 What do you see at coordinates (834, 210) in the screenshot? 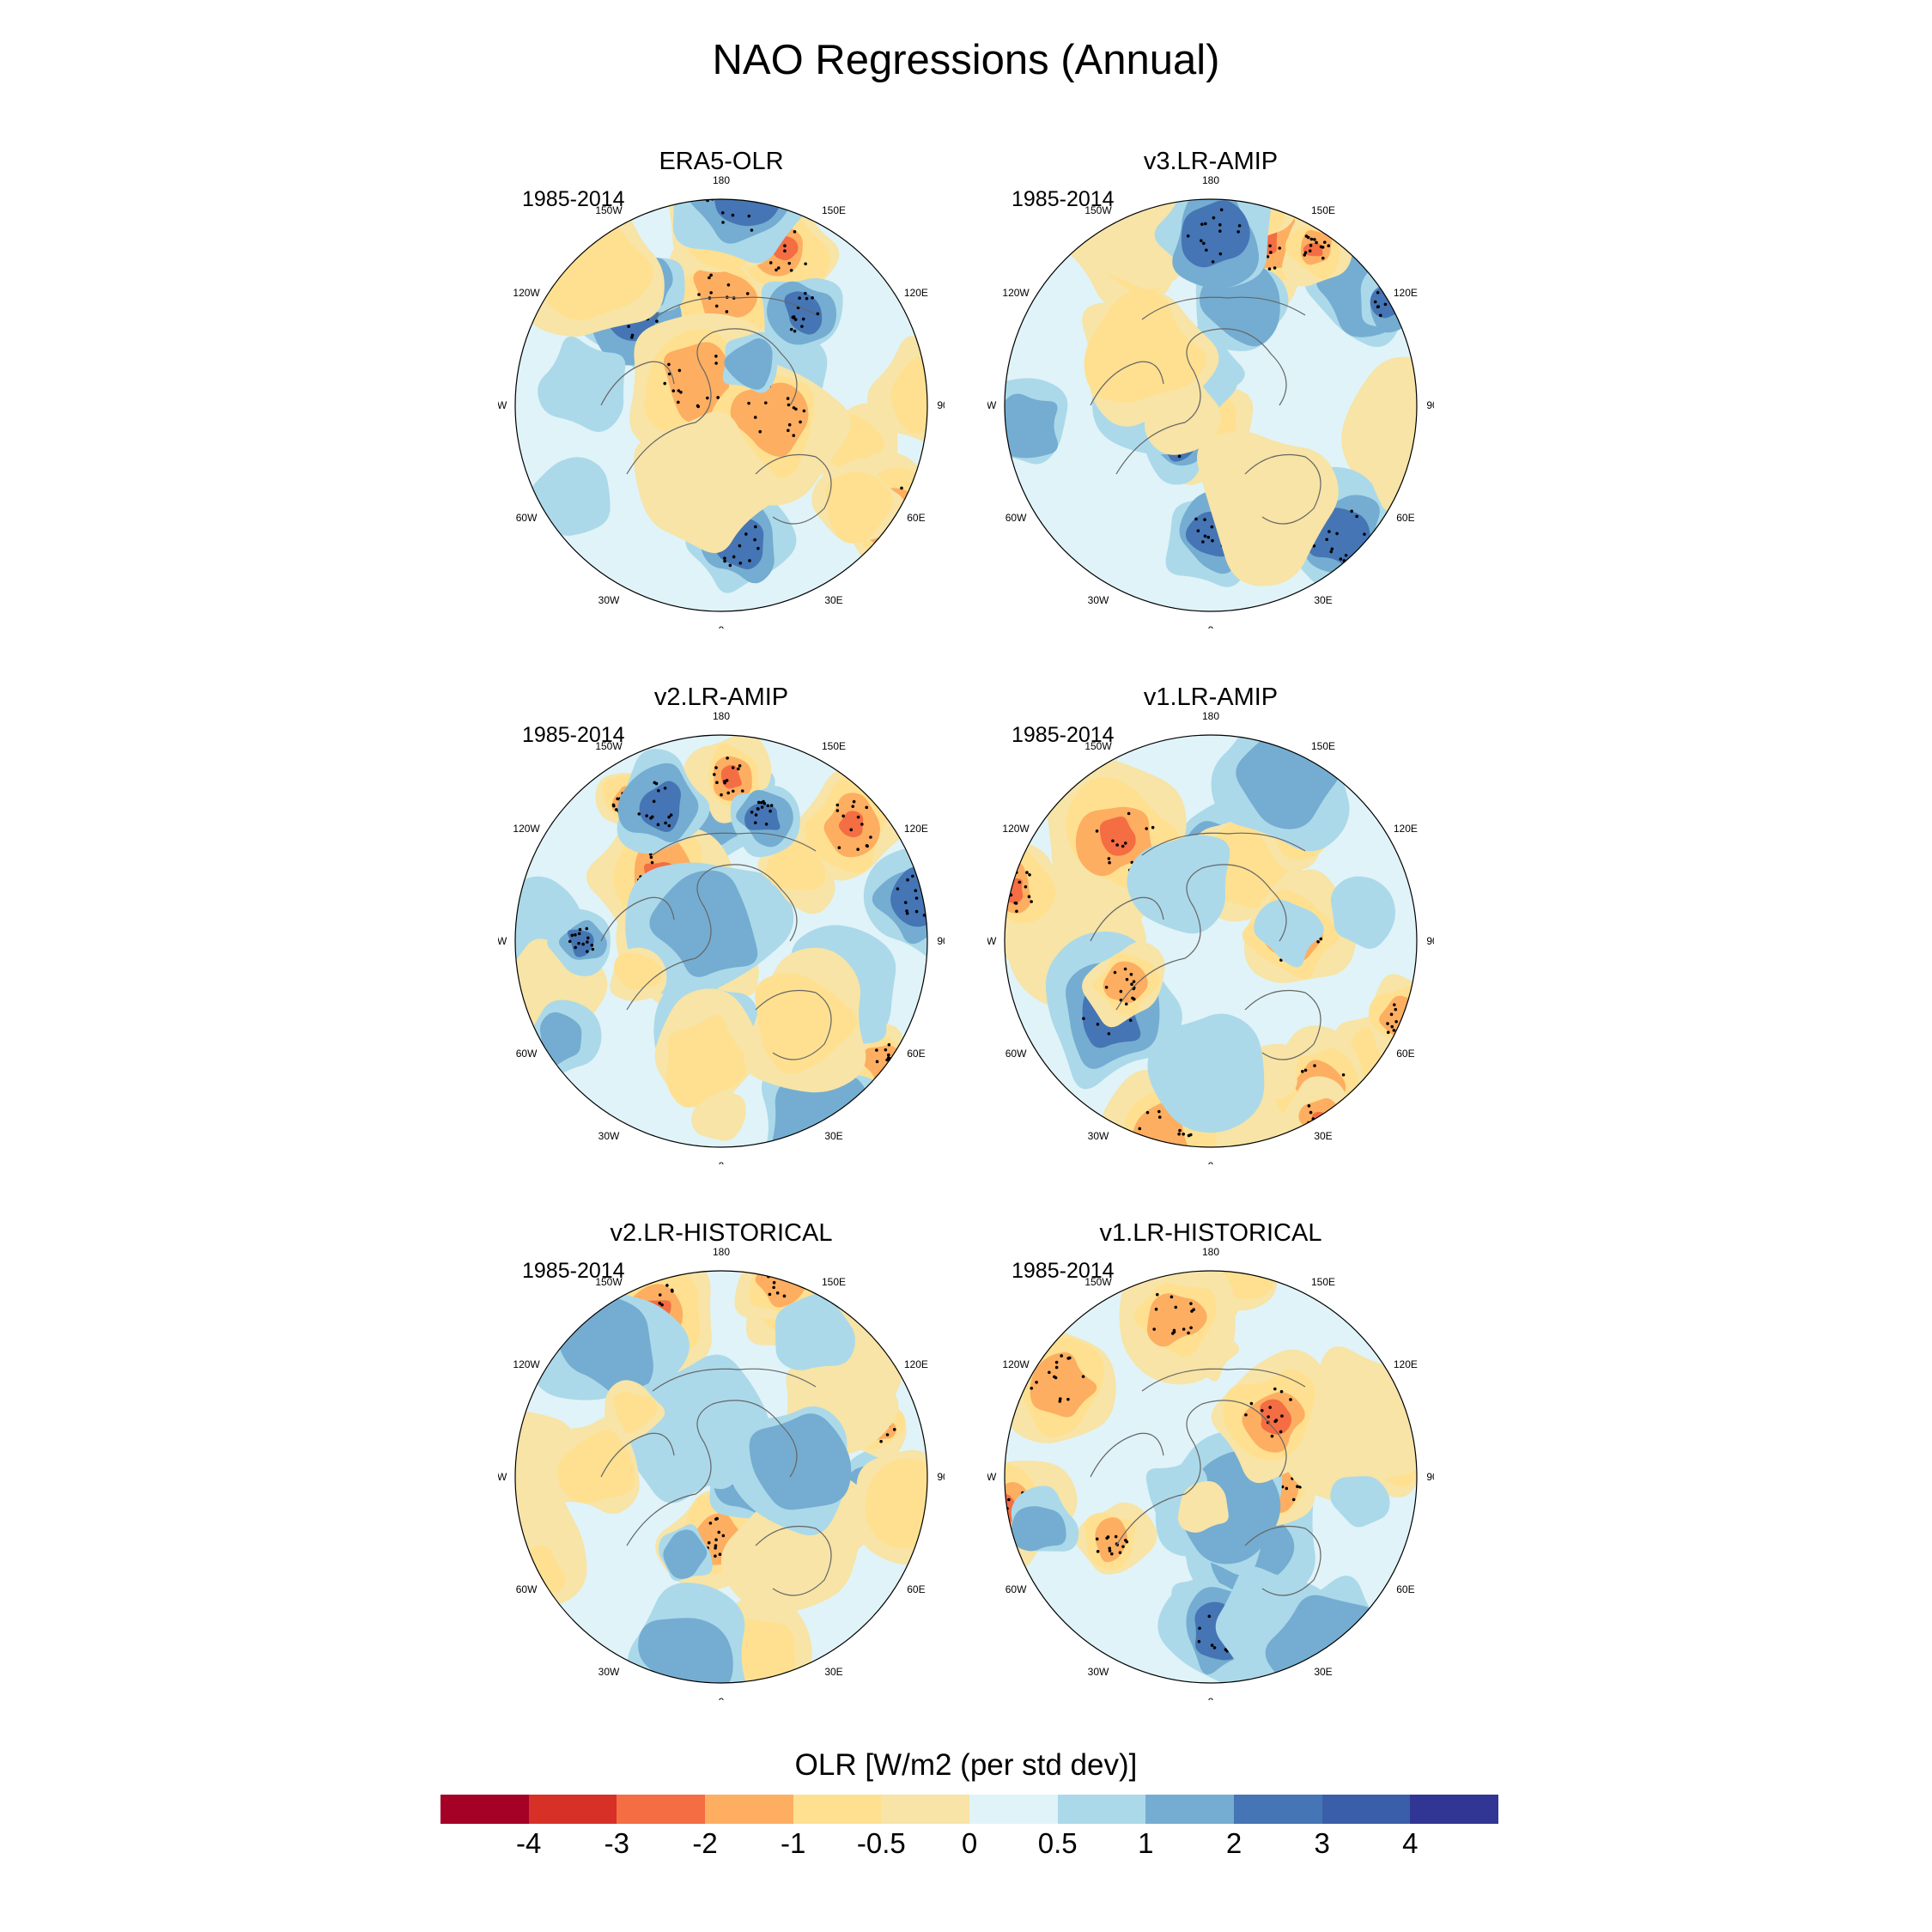
I see `longitude-label: 150E` at bounding box center [834, 210].